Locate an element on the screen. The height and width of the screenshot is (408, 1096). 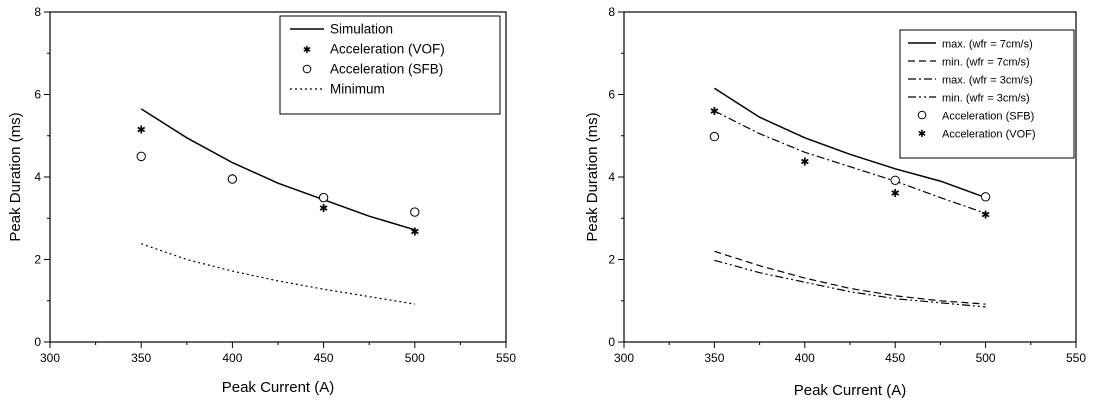
series-2: ✱✱✱✱ is located at coordinates (278, 181).